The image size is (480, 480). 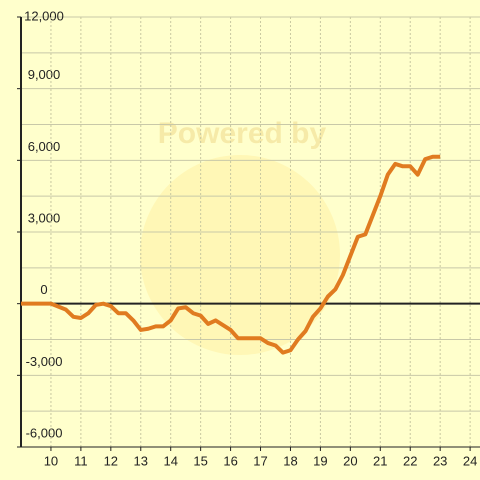 I want to click on x-tick-label: 11, so click(x=81, y=460).